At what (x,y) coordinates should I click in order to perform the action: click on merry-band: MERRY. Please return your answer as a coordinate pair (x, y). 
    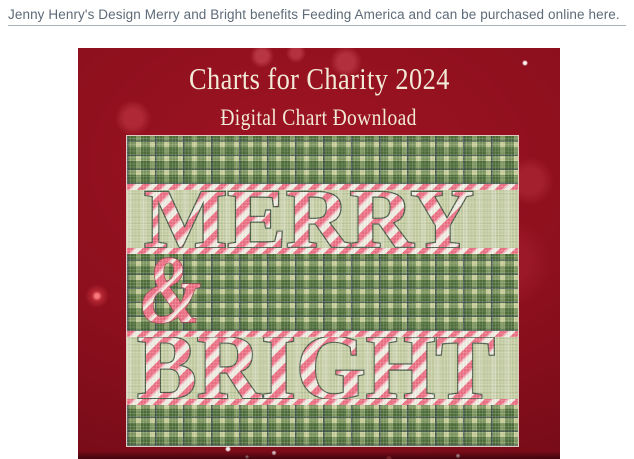
    Looking at the image, I should click on (322, 219).